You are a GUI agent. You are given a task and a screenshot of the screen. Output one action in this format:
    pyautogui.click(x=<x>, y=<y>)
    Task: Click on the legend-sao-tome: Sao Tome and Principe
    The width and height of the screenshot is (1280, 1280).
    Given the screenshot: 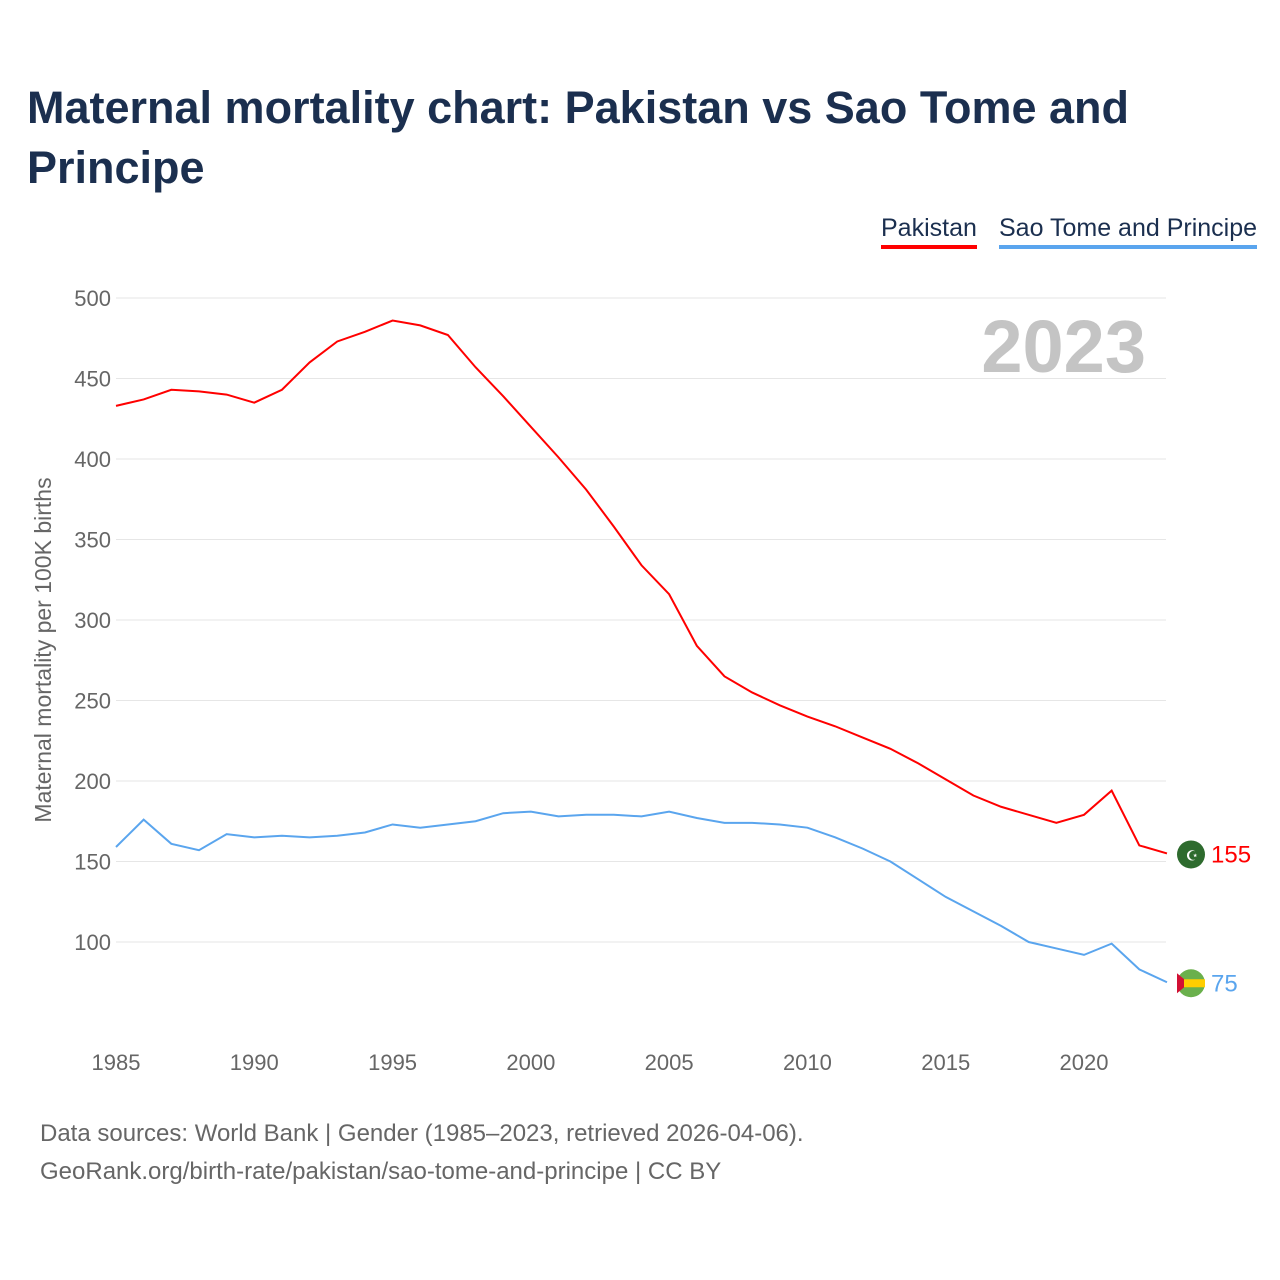 What is the action you would take?
    pyautogui.click(x=1128, y=231)
    